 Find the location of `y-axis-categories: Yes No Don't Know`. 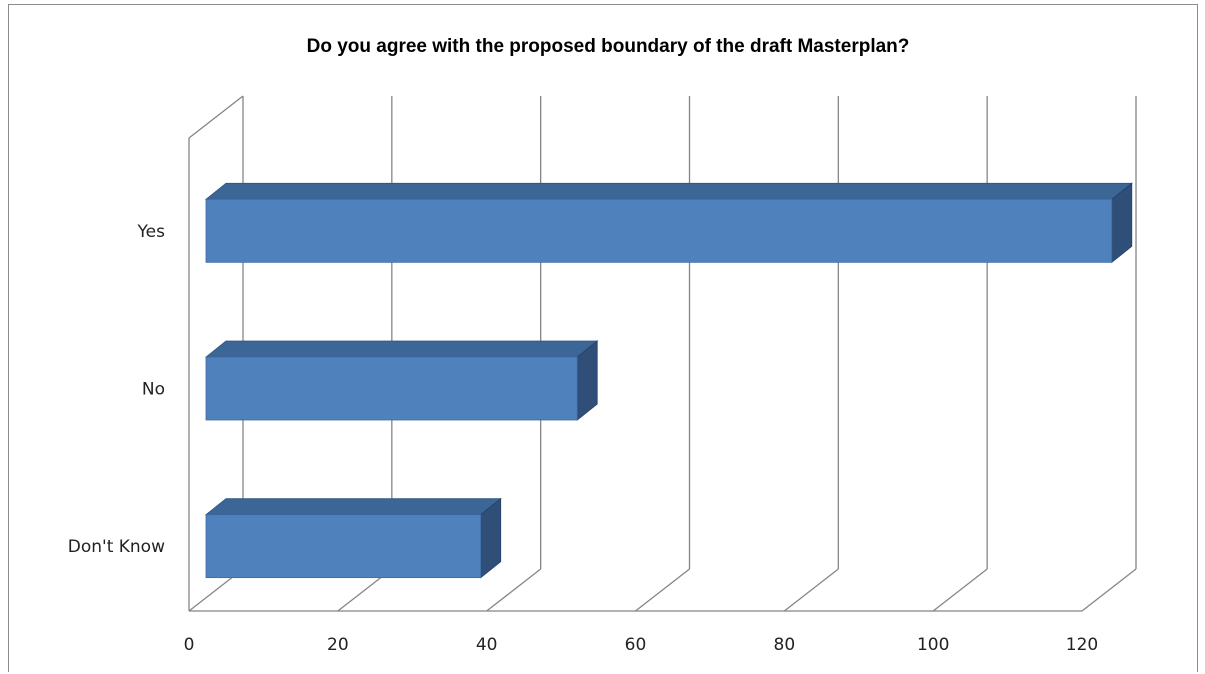

y-axis-categories: Yes No Don't Know is located at coordinates (116, 389).